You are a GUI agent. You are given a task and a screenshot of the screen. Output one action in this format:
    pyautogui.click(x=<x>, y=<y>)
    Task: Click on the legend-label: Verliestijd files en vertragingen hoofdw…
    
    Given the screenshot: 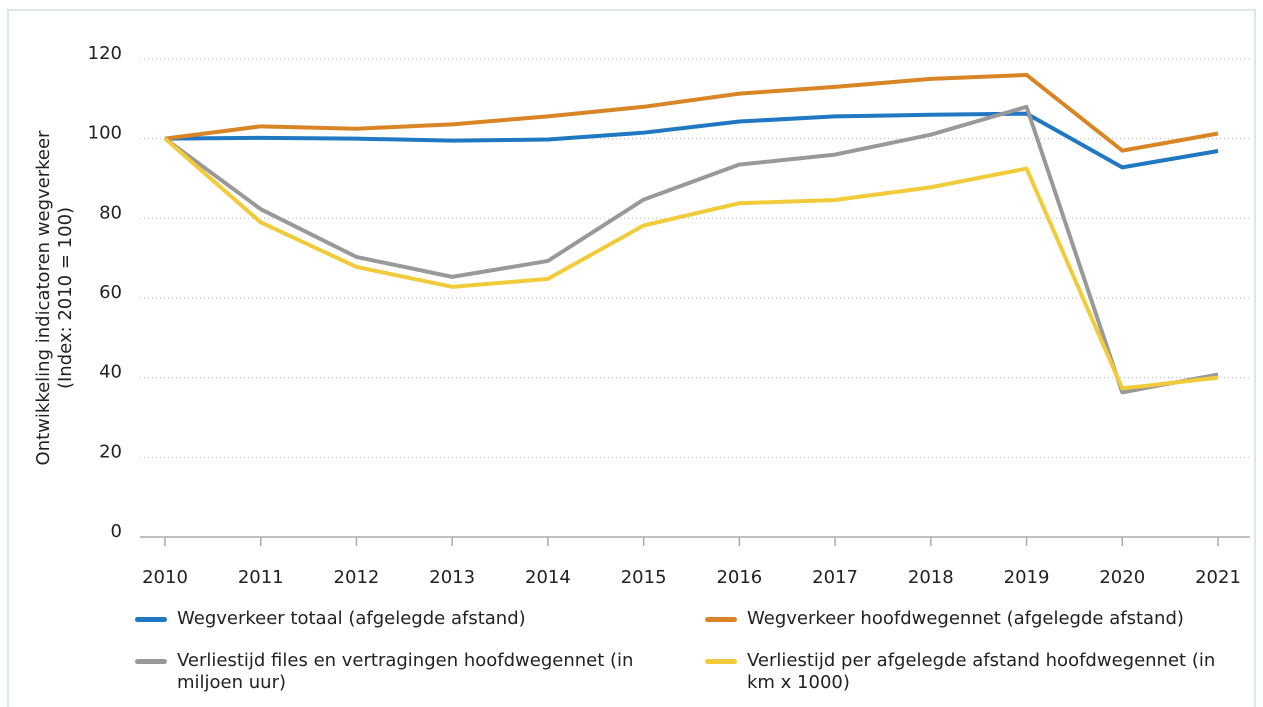 What is the action you would take?
    pyautogui.click(x=405, y=671)
    